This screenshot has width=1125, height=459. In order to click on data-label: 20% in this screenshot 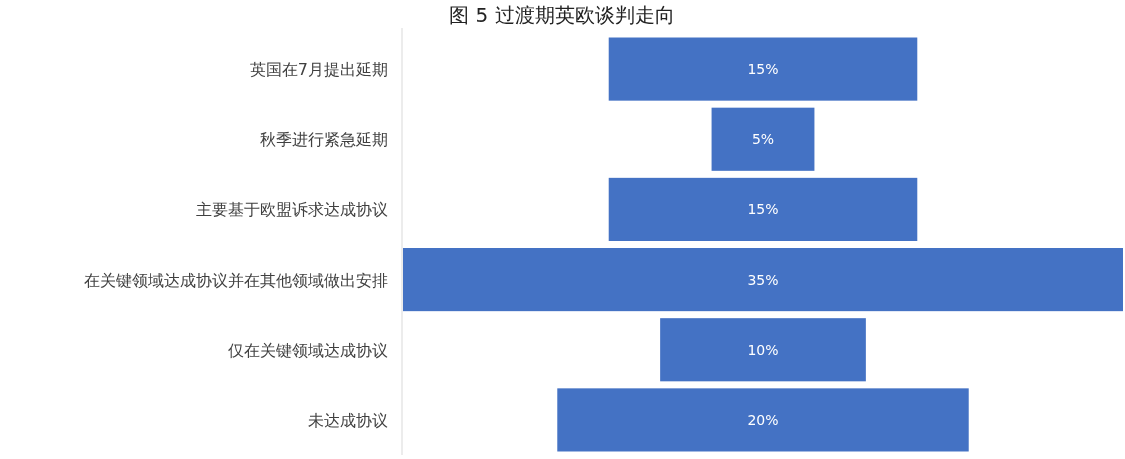, I will do `click(763, 419)`.